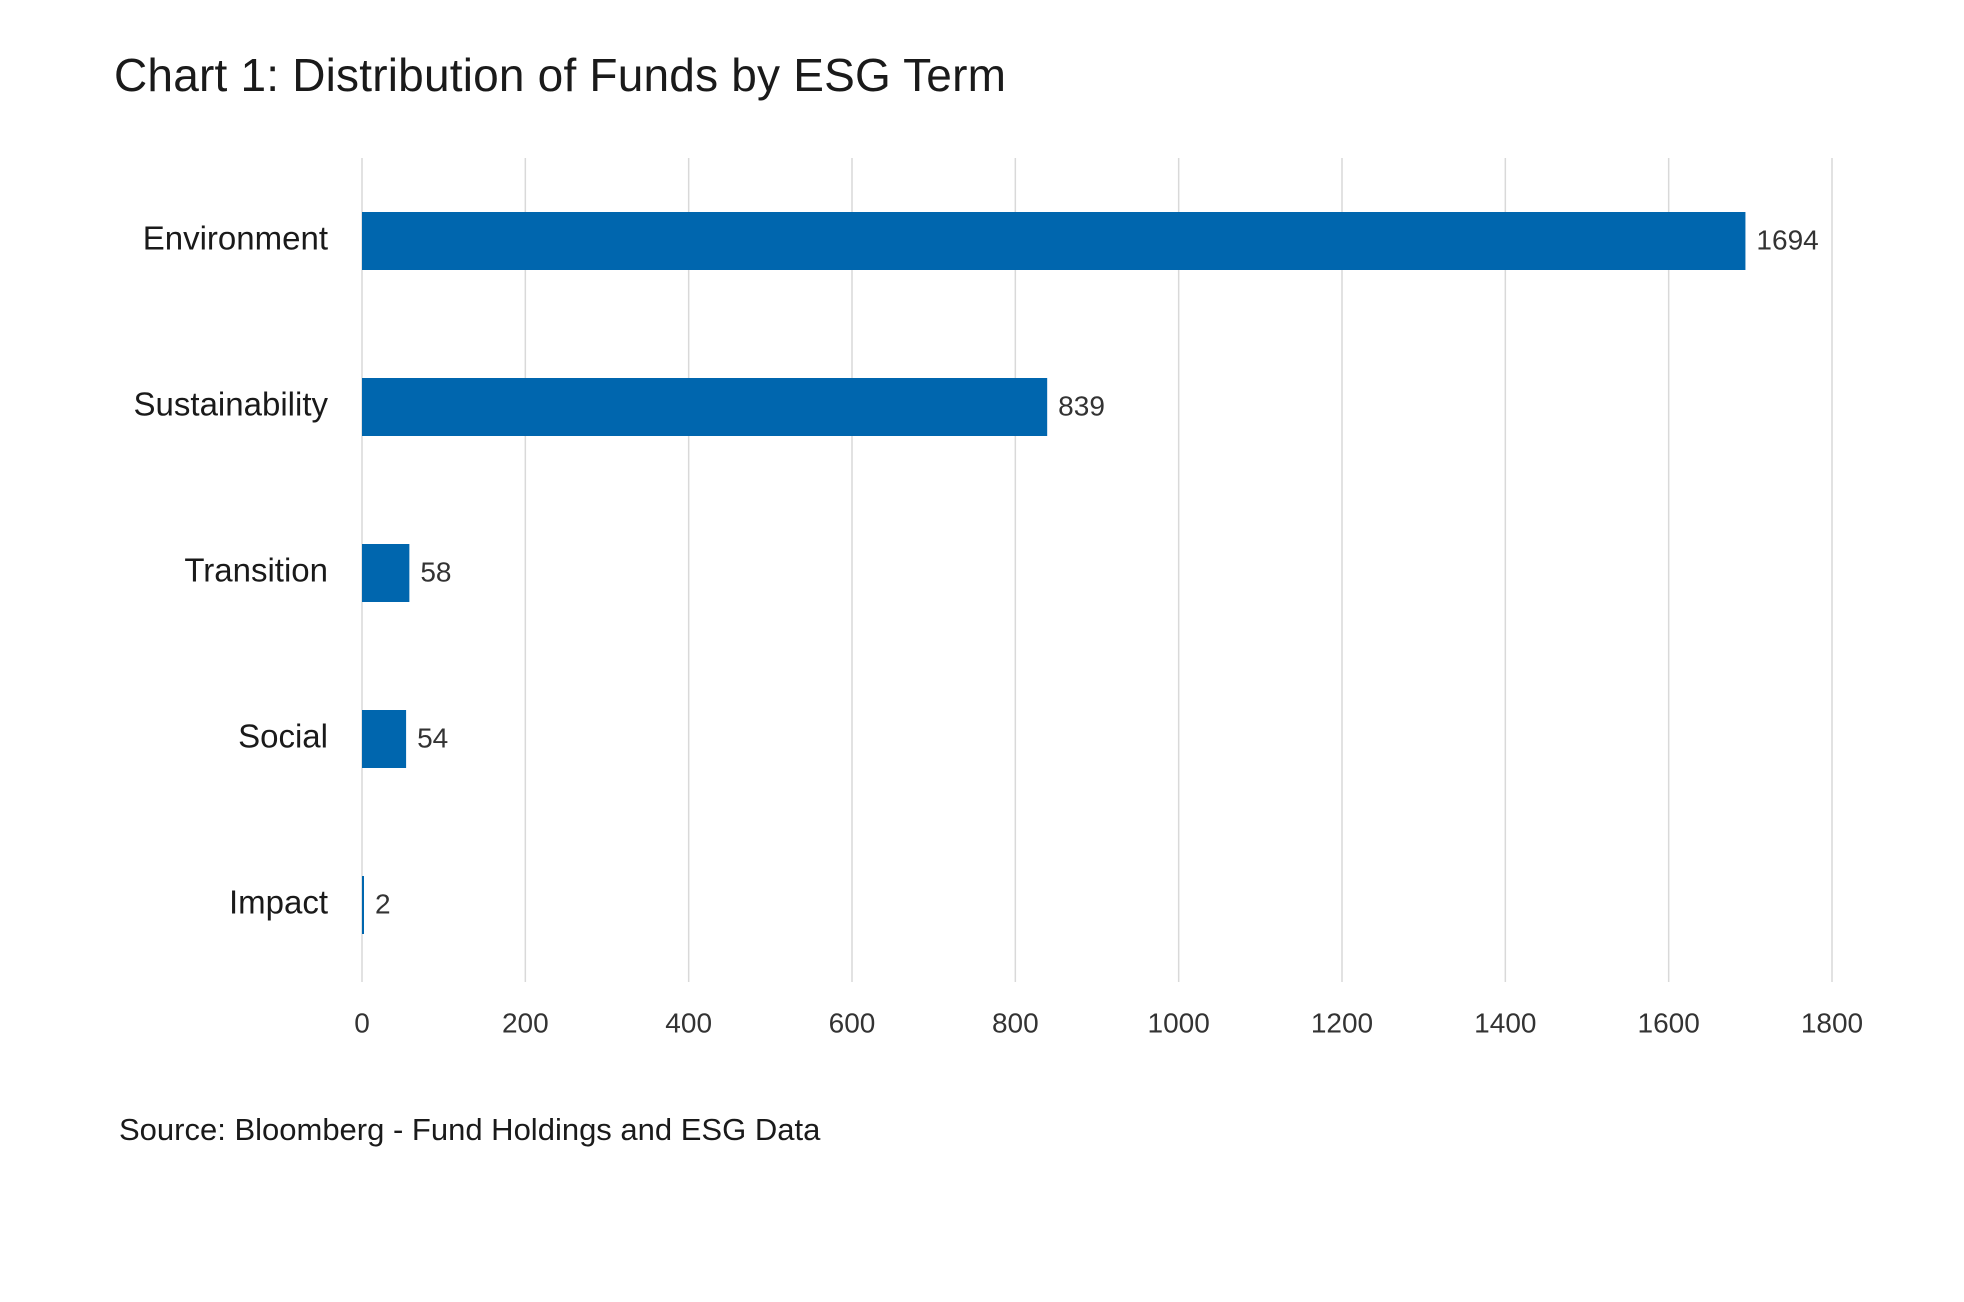 The width and height of the screenshot is (1964, 1302). What do you see at coordinates (852, 1022) in the screenshot?
I see `x-tick-label: 600` at bounding box center [852, 1022].